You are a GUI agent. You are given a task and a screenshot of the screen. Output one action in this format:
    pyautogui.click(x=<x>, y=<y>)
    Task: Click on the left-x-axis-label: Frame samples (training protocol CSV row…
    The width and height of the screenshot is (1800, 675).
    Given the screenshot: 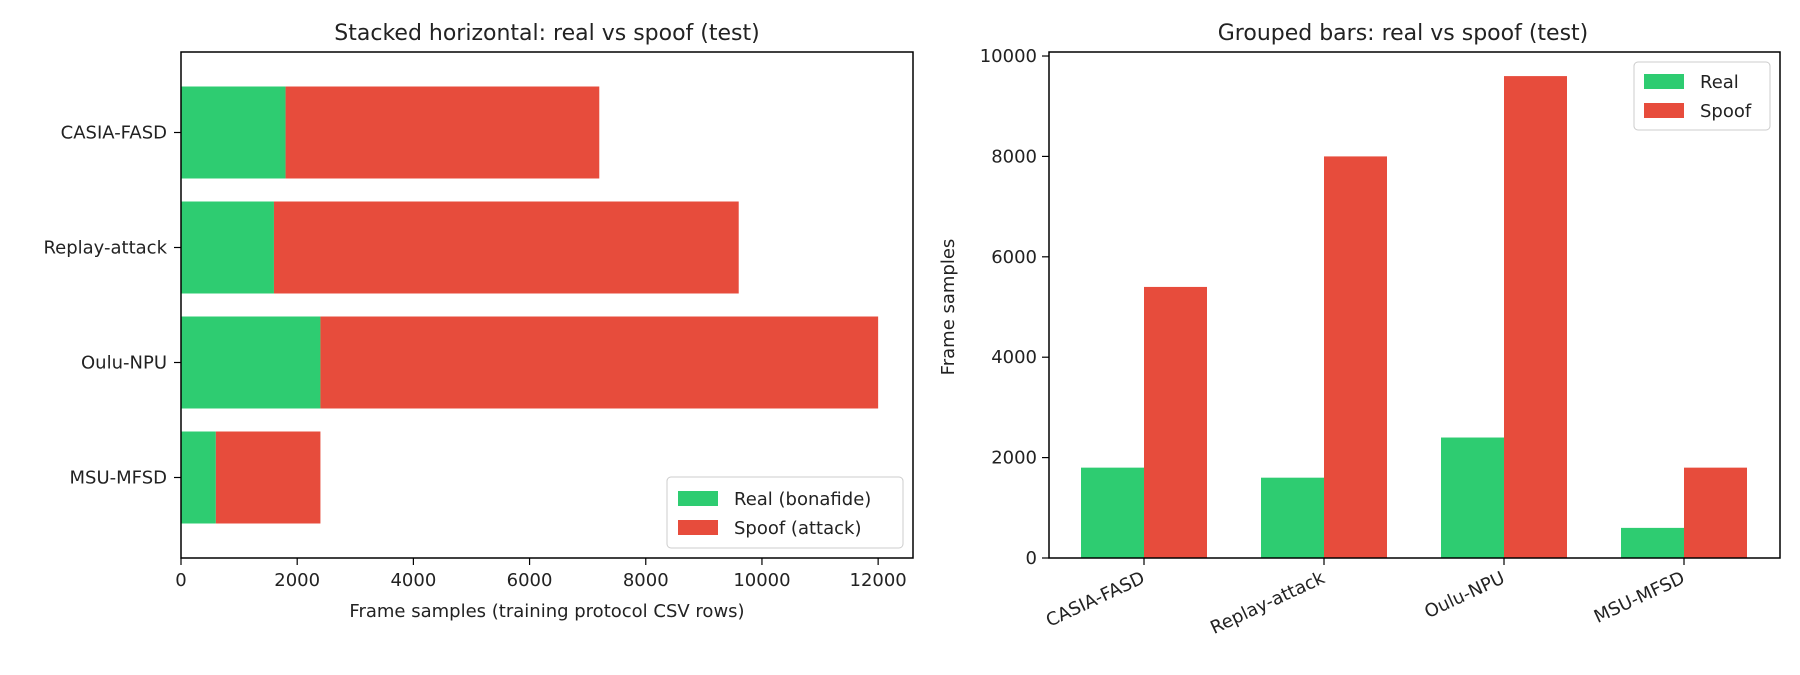 What is the action you would take?
    pyautogui.click(x=546, y=611)
    